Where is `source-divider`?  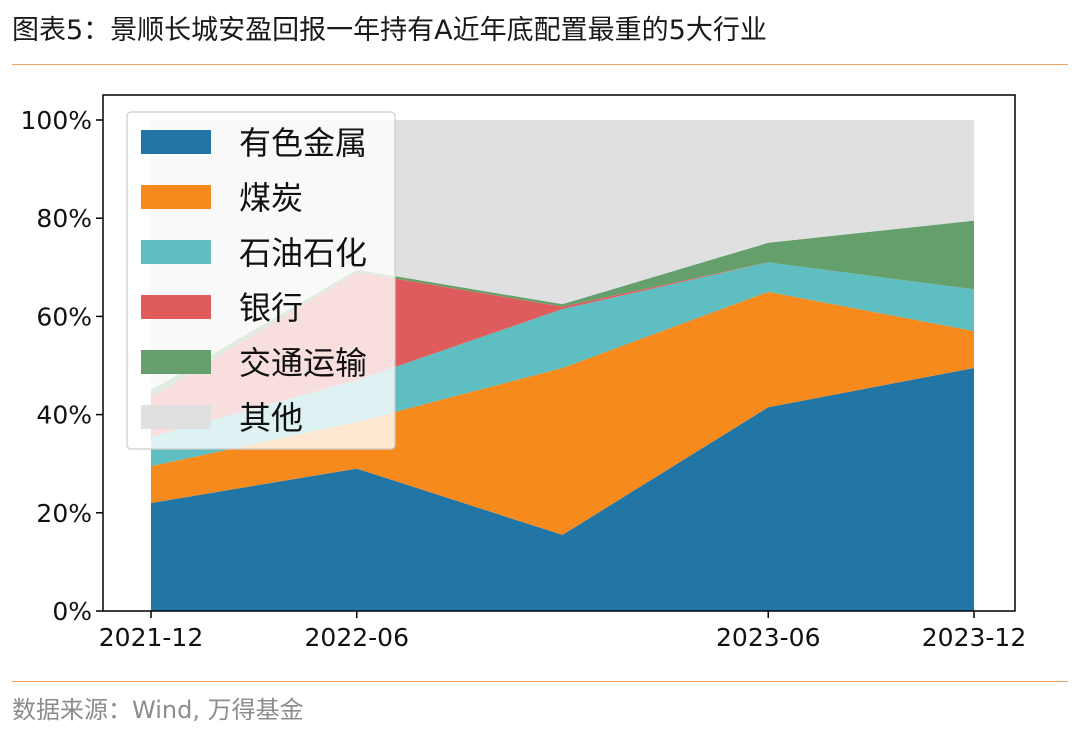 source-divider is located at coordinates (540, 681).